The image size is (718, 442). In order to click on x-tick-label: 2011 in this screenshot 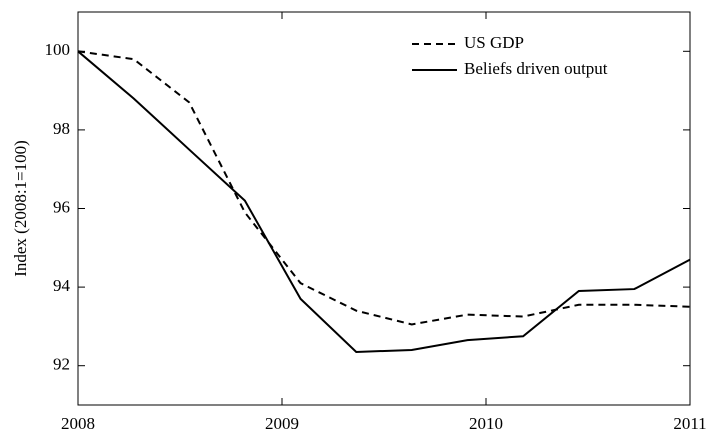, I will do `click(689, 423)`.